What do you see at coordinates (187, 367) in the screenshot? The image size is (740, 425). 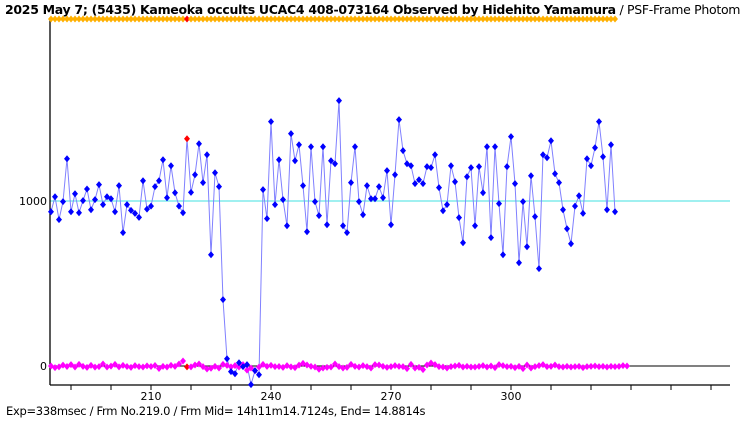 I see `comparison-highlight-point` at bounding box center [187, 367].